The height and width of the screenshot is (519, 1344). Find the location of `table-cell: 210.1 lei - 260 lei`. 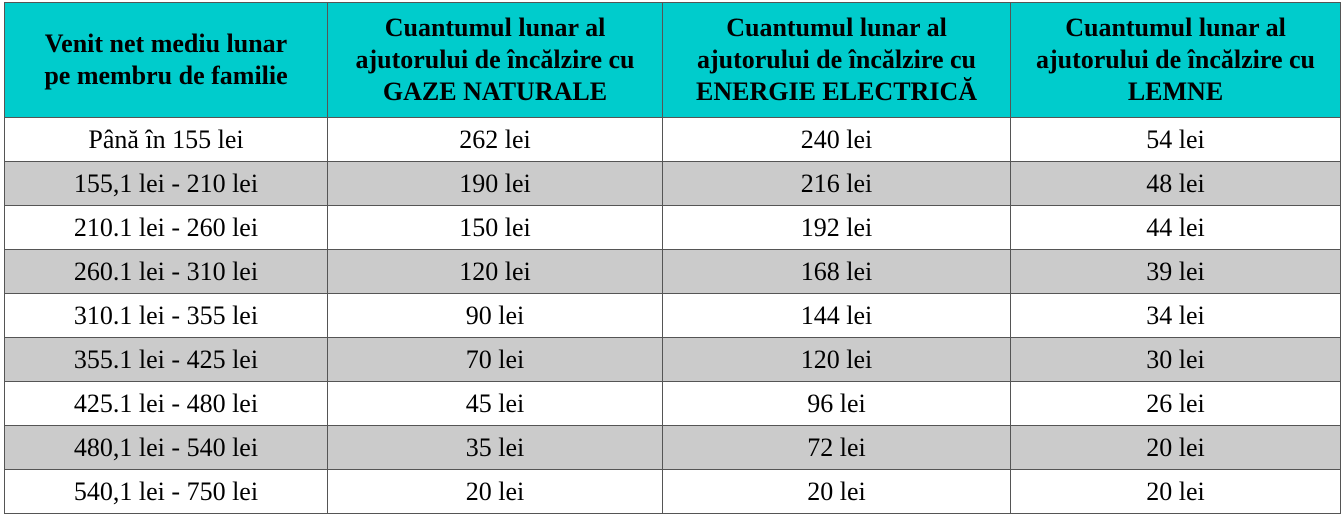

table-cell: 210.1 lei - 260 lei is located at coordinates (166, 227).